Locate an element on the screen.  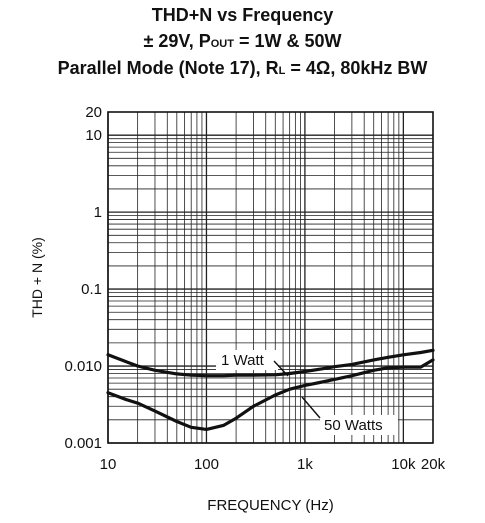
y-axis-label: THD + N (%) is located at coordinates (37, 277).